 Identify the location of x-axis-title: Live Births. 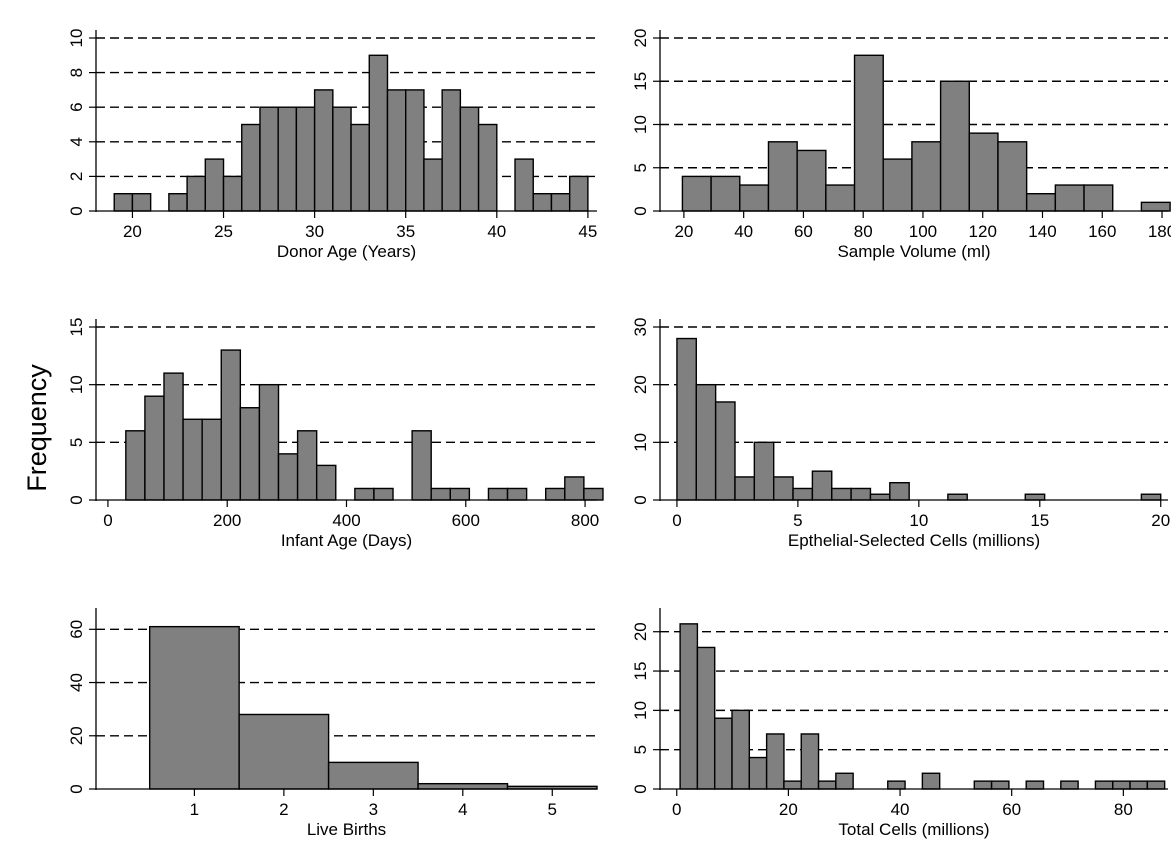
(346, 829).